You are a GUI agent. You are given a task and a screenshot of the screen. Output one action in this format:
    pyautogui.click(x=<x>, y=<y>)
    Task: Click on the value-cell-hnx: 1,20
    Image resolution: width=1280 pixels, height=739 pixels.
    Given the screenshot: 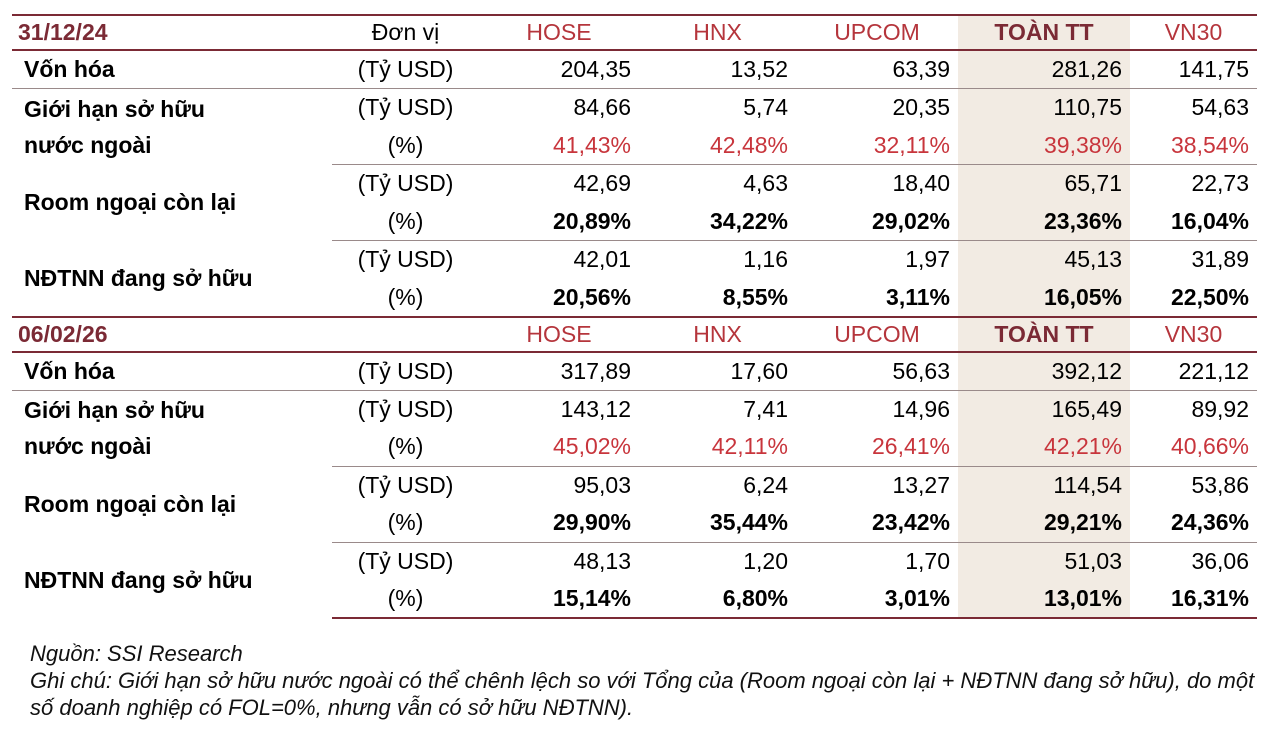 What is the action you would take?
    pyautogui.click(x=765, y=560)
    